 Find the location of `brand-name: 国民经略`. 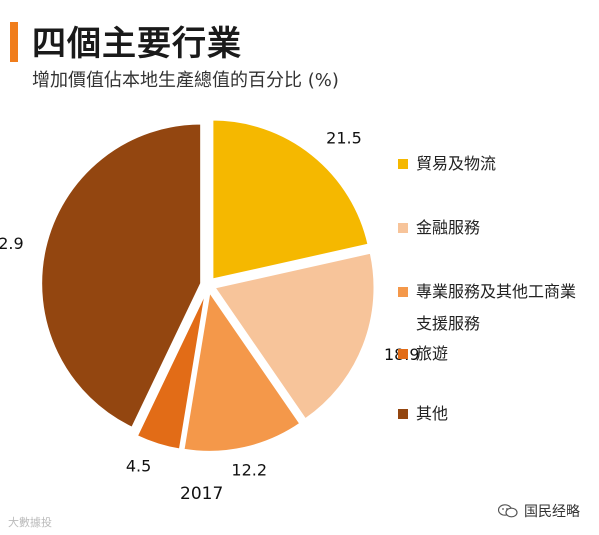

brand-name: 国民经略 is located at coordinates (552, 512).